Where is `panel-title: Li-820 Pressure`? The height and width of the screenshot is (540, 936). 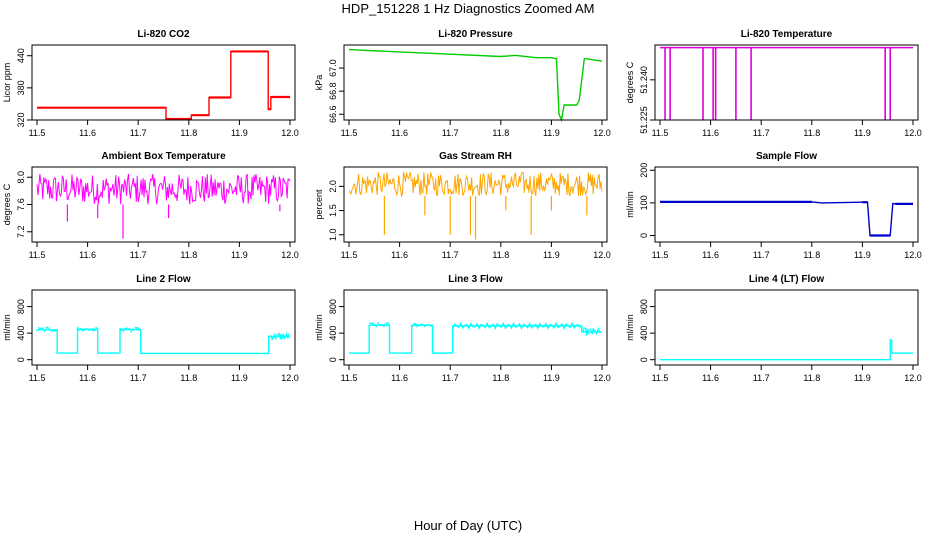 panel-title: Li-820 Pressure is located at coordinates (475, 34).